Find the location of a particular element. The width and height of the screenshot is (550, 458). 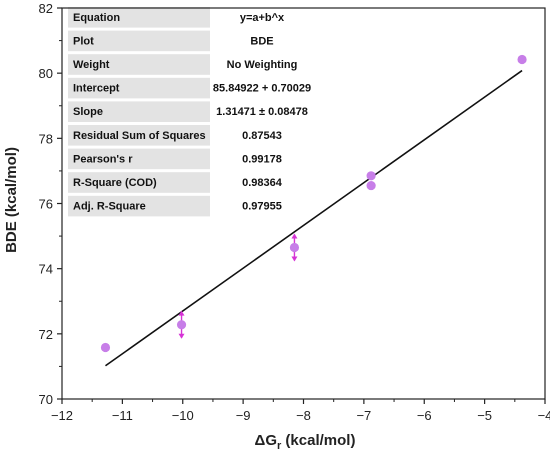

stats-value-label: 0.87543 is located at coordinates (262, 136).